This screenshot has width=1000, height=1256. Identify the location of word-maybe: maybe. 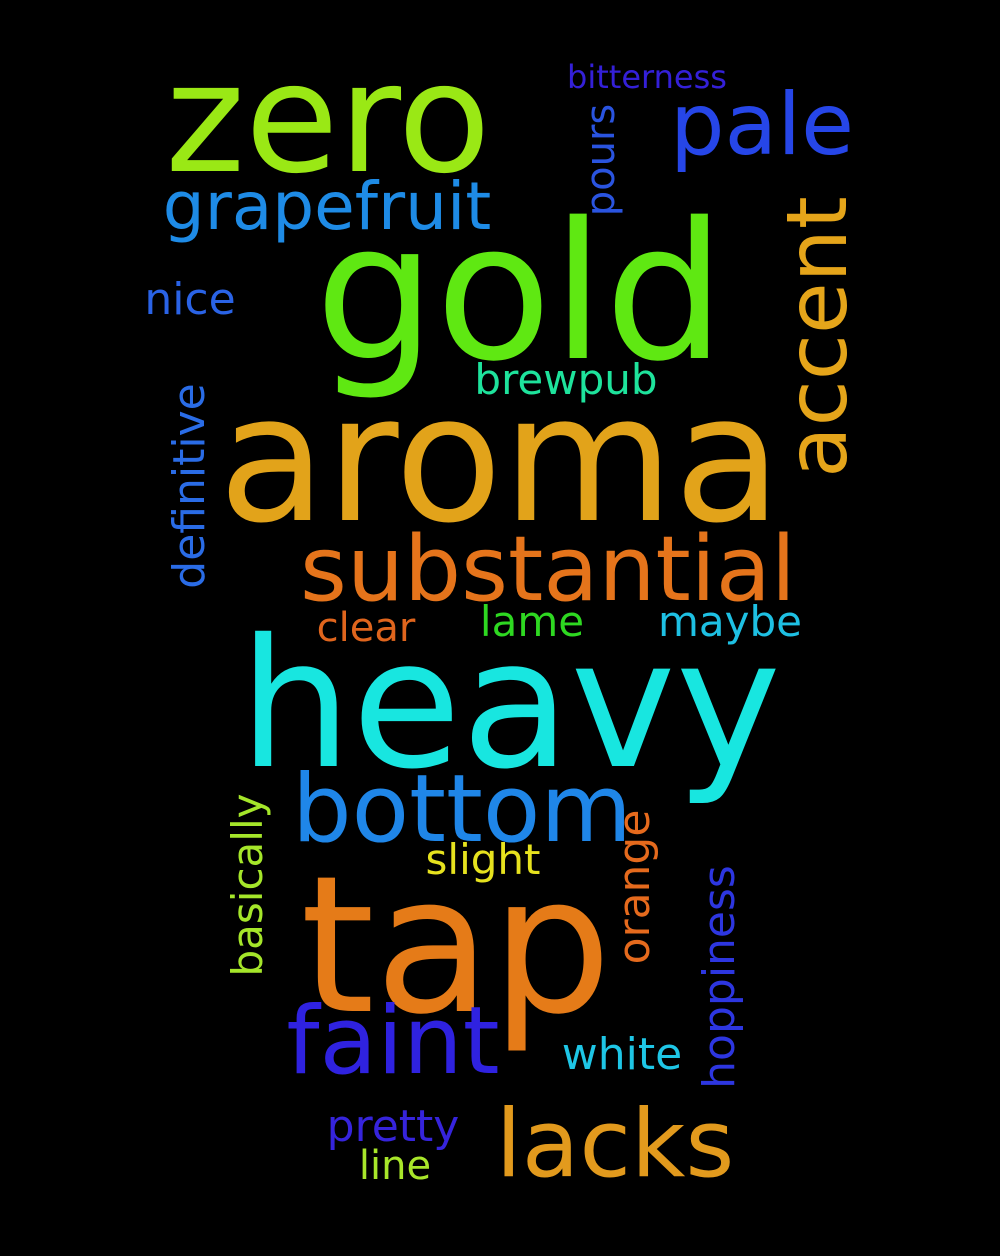
(730, 621).